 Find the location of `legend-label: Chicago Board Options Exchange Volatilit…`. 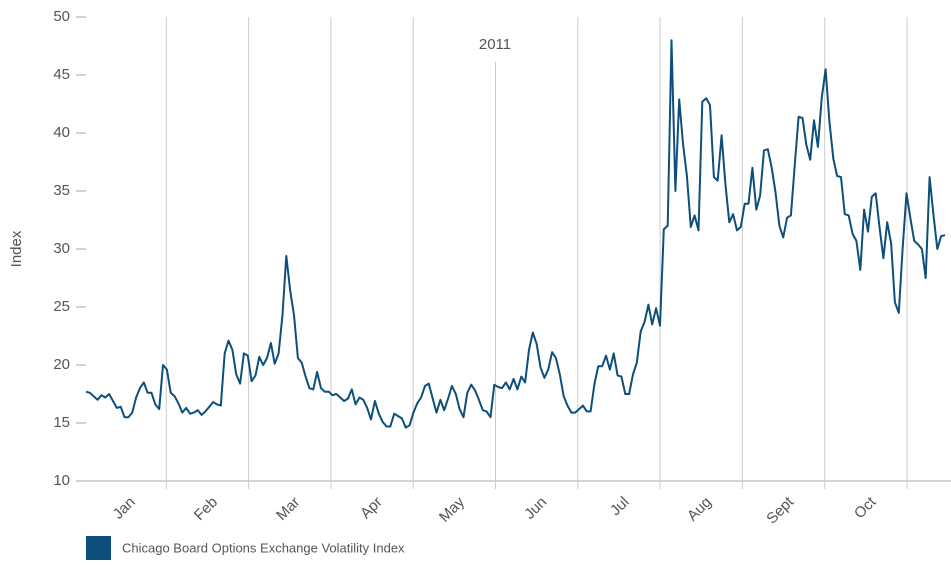

legend-label: Chicago Board Options Exchange Volatilit… is located at coordinates (263, 547).